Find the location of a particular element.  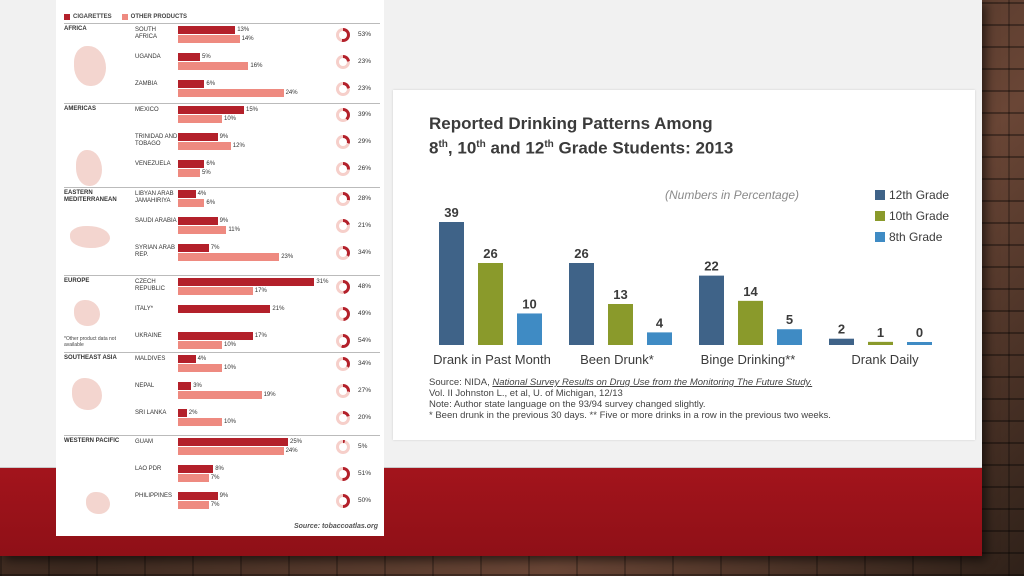

data-label: 4 is located at coordinates (660, 322).